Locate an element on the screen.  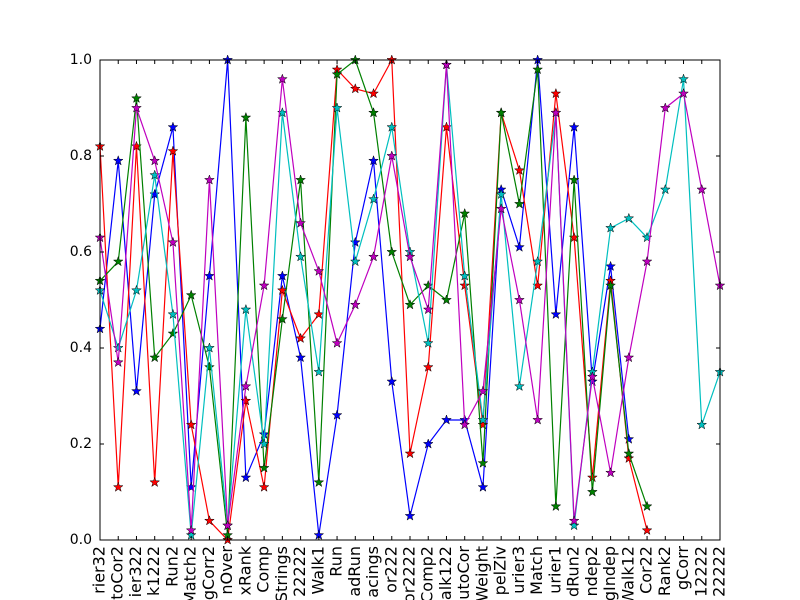
y-tick-label: 0.6 is located at coordinates (81, 252).